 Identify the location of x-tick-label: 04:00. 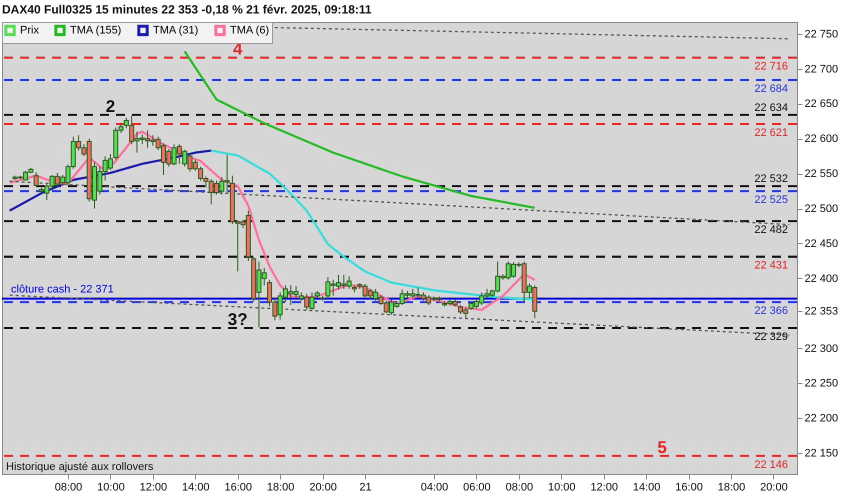
(434, 488).